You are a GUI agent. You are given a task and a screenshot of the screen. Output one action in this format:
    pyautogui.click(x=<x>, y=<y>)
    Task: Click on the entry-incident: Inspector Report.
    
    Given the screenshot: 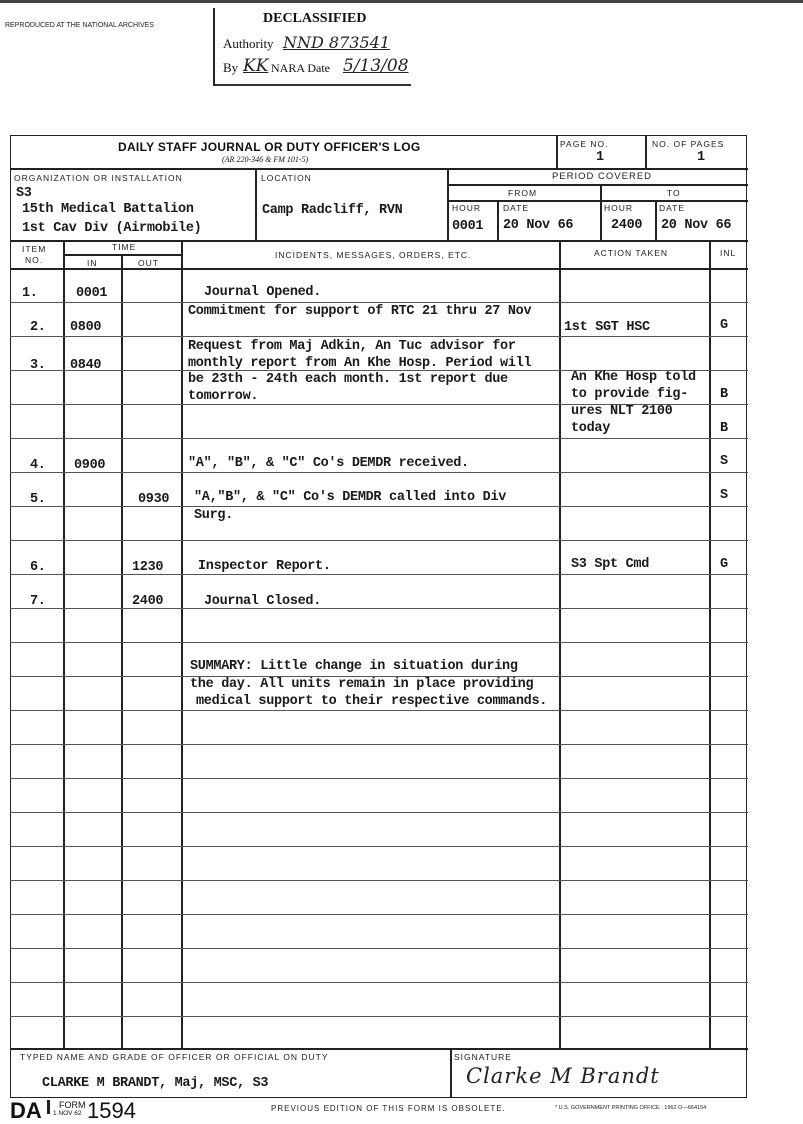 What is the action you would take?
    pyautogui.click(x=264, y=566)
    